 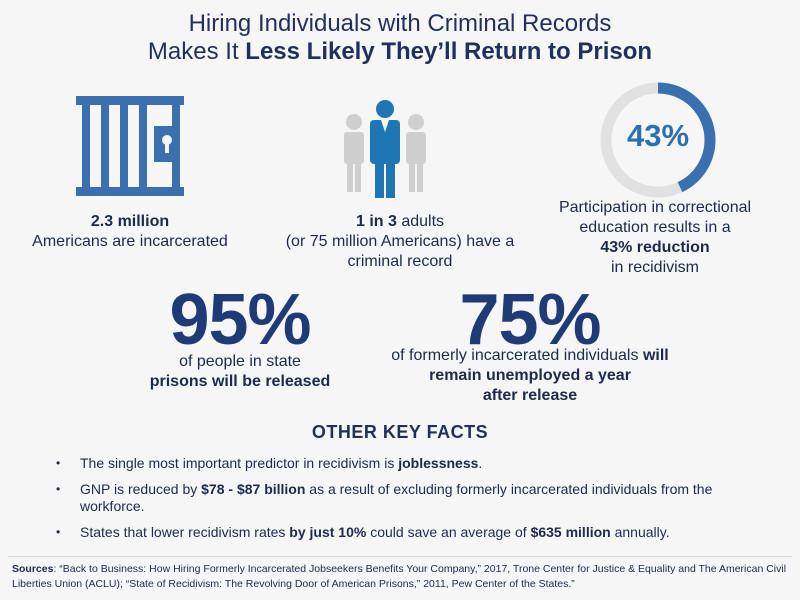 What do you see at coordinates (655, 227) in the screenshot?
I see `stat-education-line2: education results in a` at bounding box center [655, 227].